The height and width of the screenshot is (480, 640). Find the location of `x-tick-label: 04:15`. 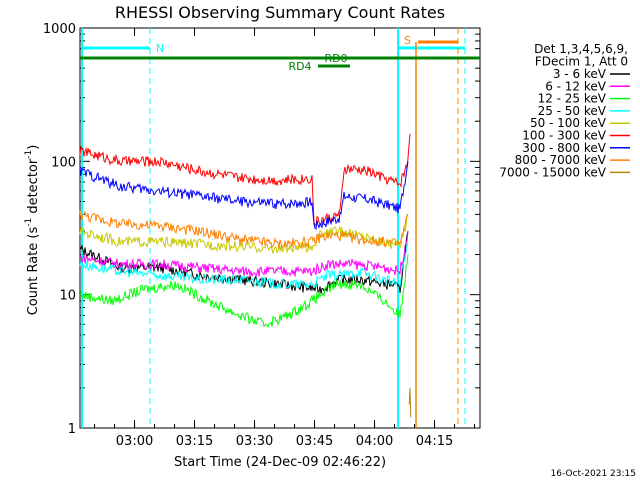

x-tick-label: 04:15 is located at coordinates (434, 441).